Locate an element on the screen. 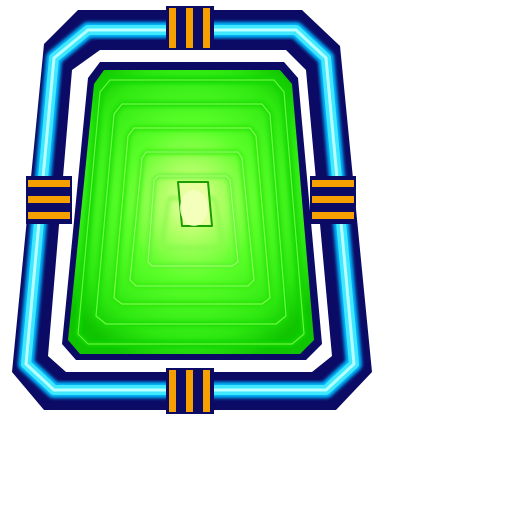 Image resolution: width=512 pixels, height=512 pixels. clamp-top is located at coordinates (190, 28).